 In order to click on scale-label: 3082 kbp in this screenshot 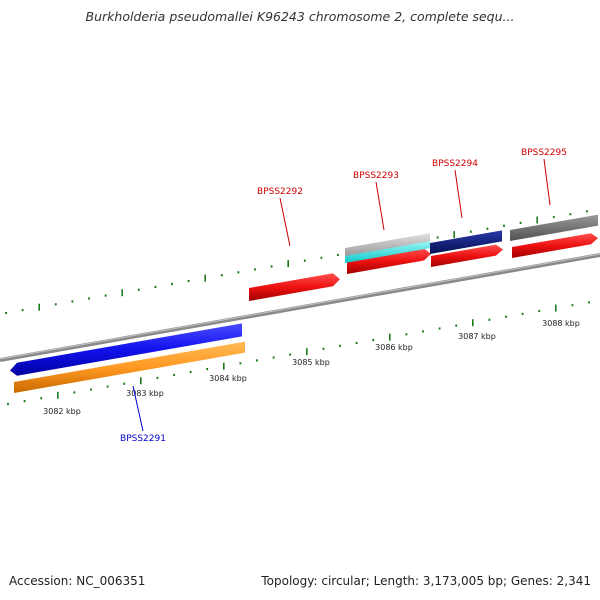, I will do `click(62, 411)`.